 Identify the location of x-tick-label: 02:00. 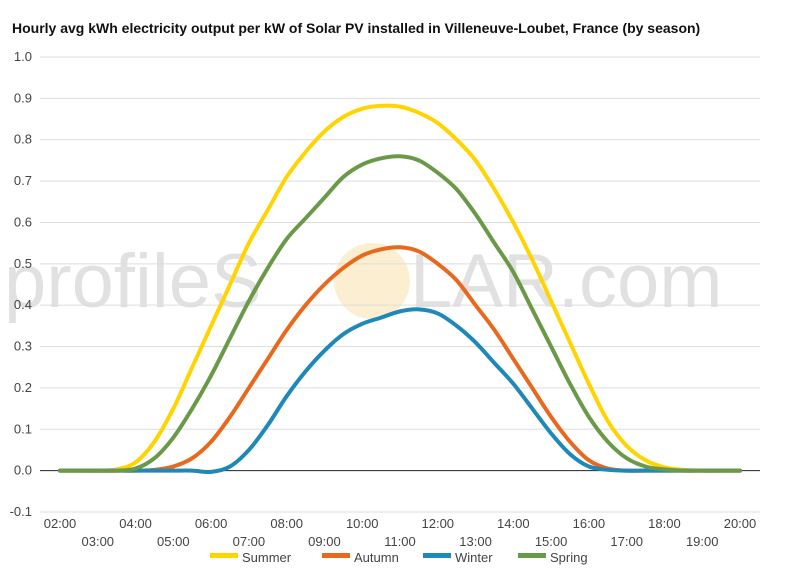
(60, 523).